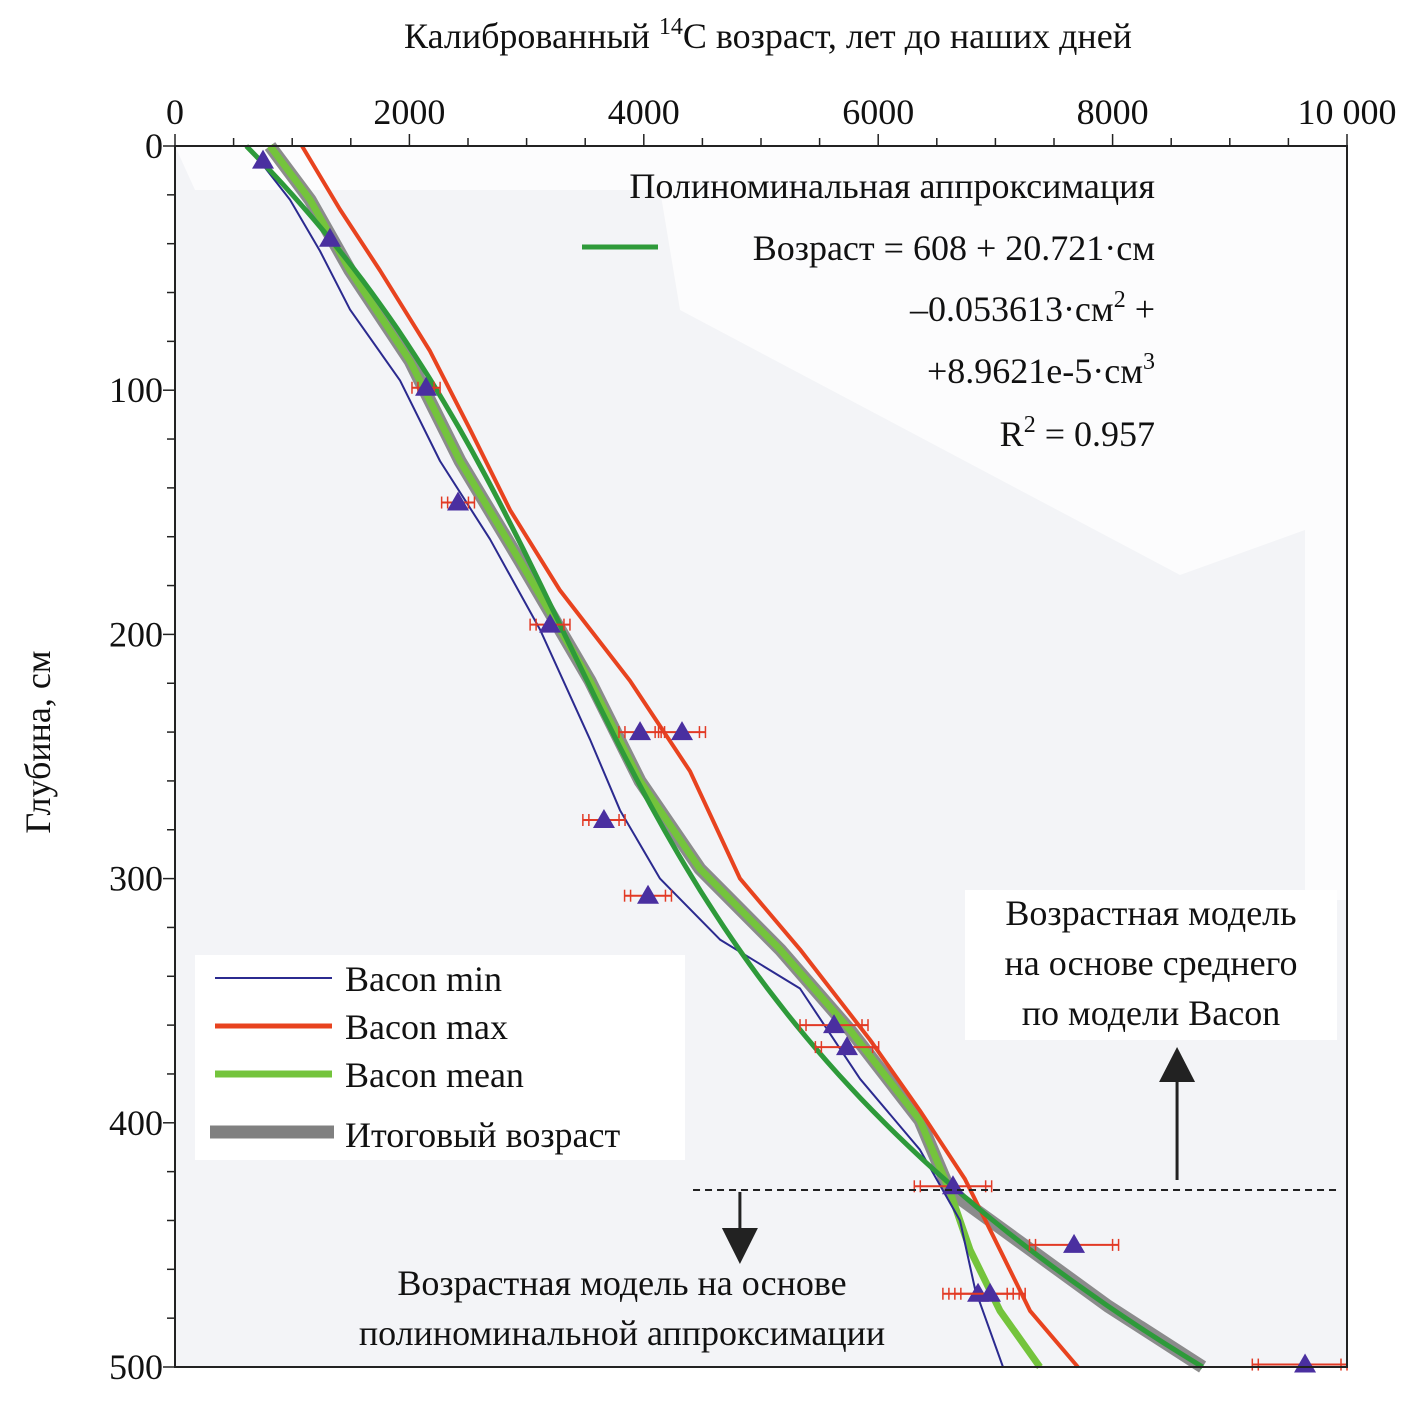 This screenshot has width=1419, height=1409. Describe the element at coordinates (1041, 370) in the screenshot. I see `poly-line3: +8.9621e-5·см3` at that location.